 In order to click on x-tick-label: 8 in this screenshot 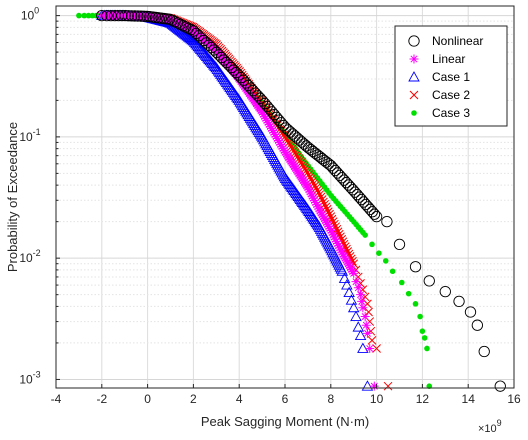, I will do `click(330, 399)`.